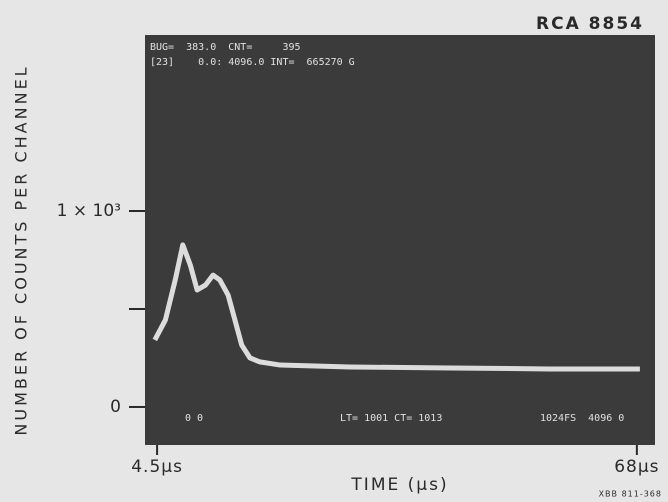 Image resolution: width=668 pixels, height=502 pixels. I want to click on display-readout: 0 0, so click(194, 418).